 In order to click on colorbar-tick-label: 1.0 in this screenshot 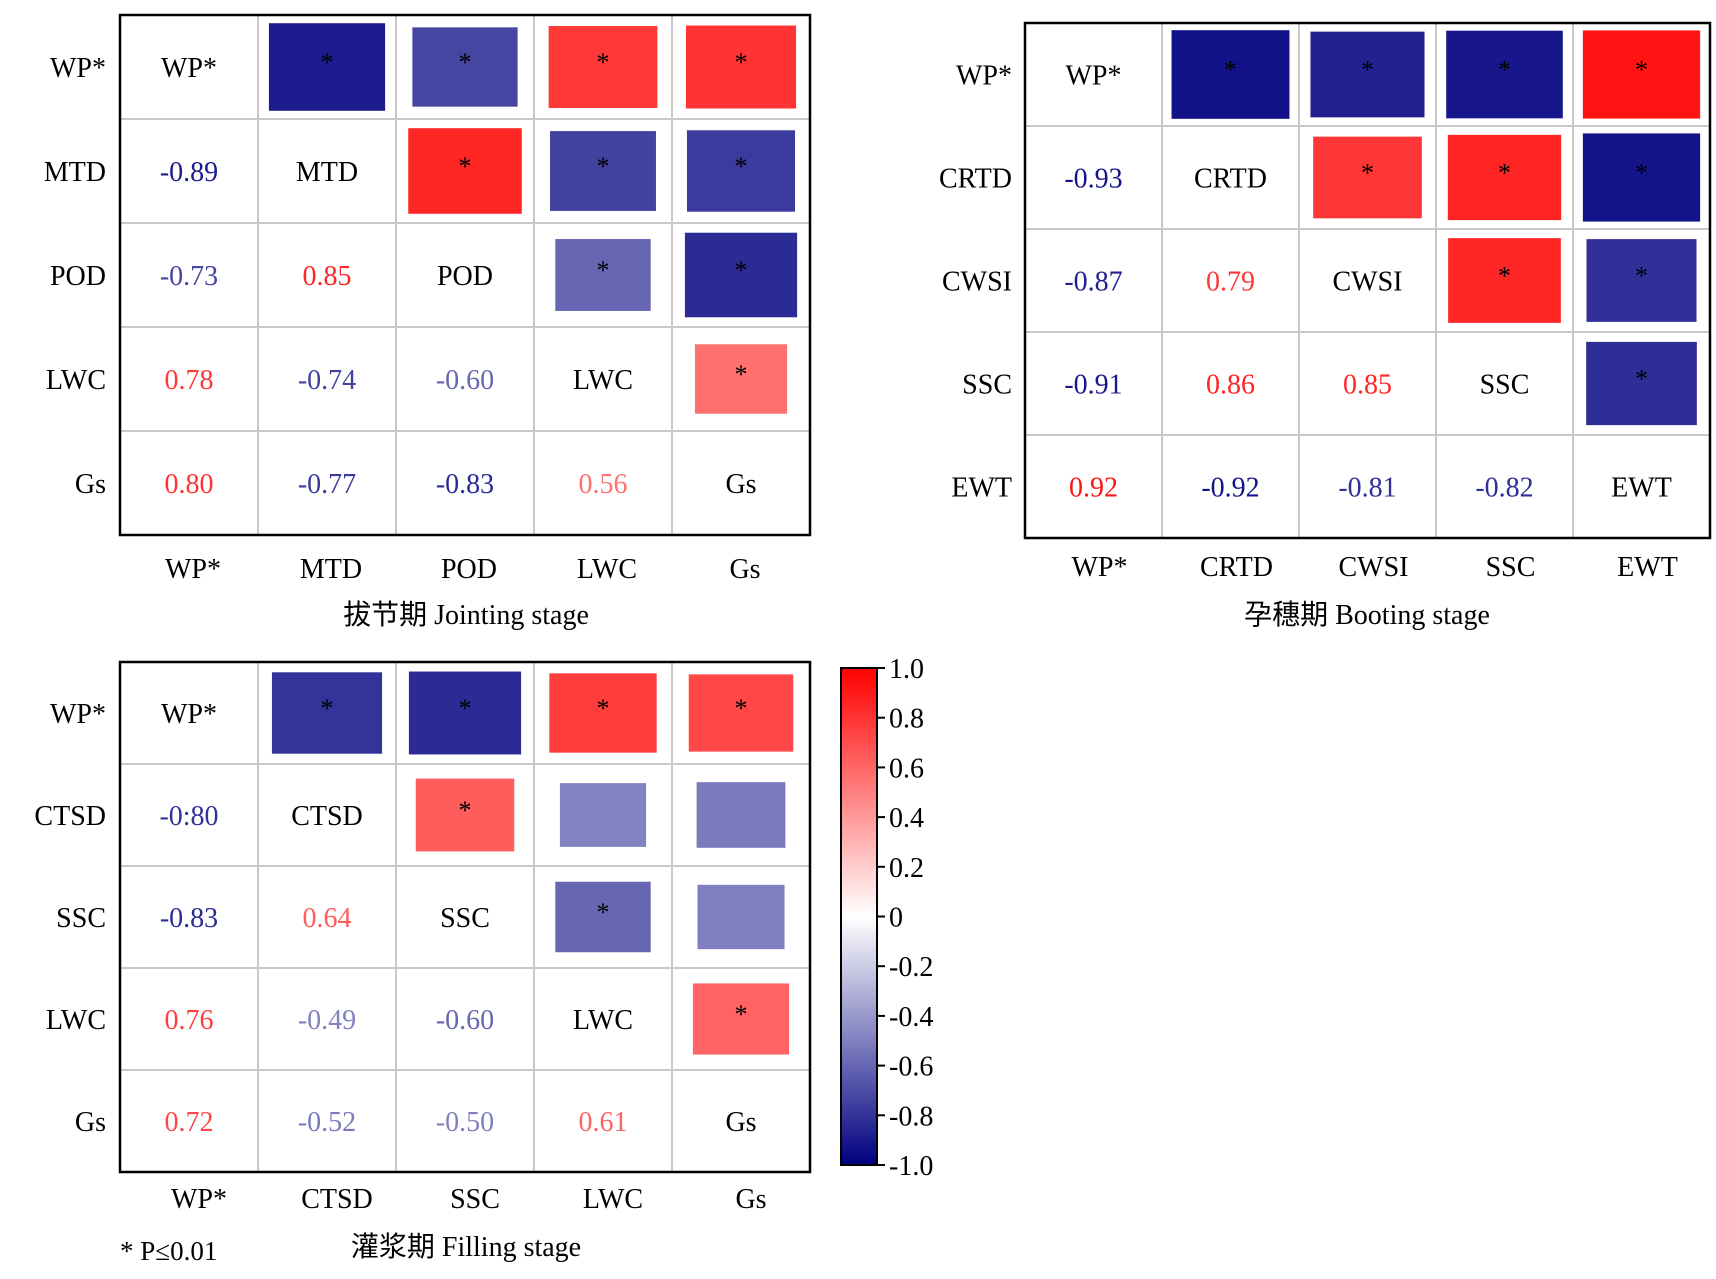, I will do `click(906, 669)`.